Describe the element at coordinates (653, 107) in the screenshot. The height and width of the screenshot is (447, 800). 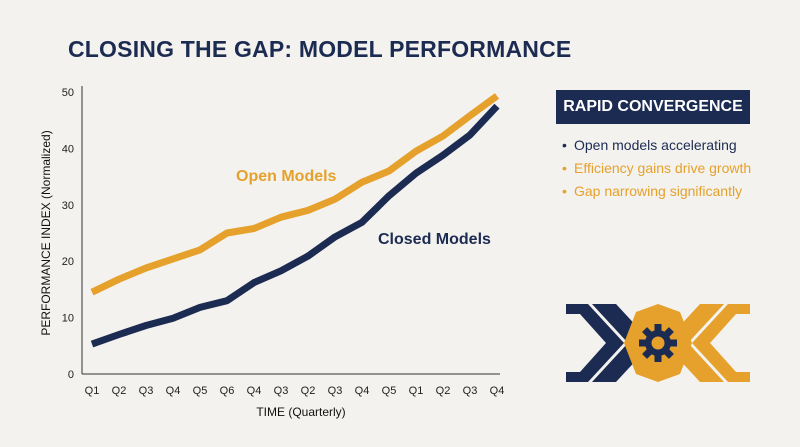
I see `panel-title: RAPID CONVERGENCE` at that location.